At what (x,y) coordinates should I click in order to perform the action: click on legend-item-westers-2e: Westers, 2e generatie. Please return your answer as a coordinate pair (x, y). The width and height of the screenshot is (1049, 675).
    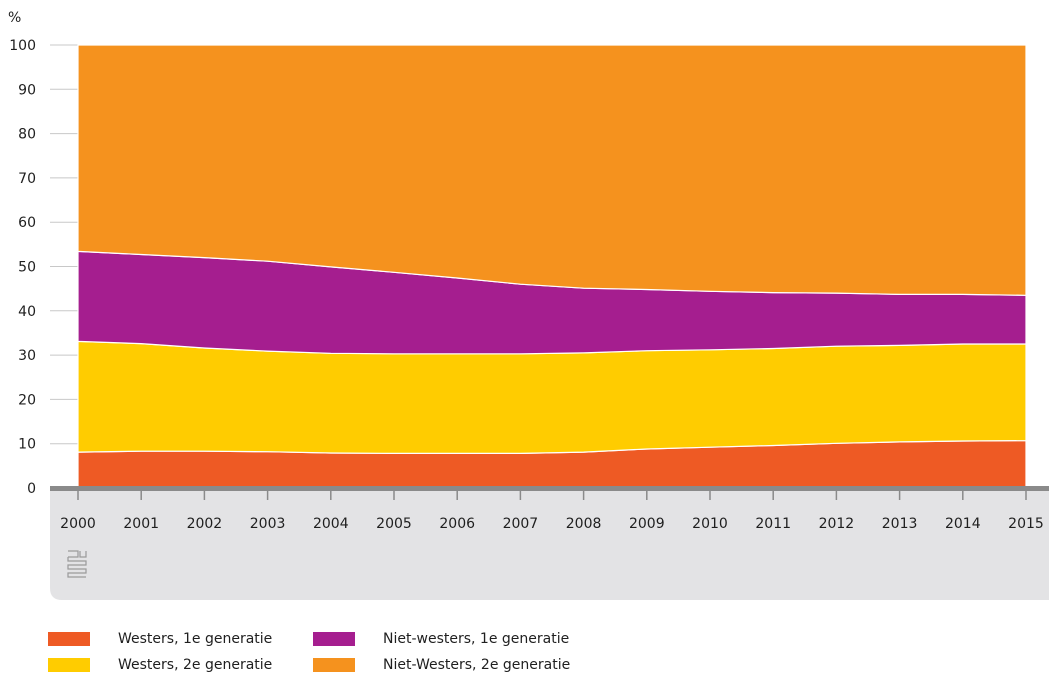
    Looking at the image, I should click on (160, 665).